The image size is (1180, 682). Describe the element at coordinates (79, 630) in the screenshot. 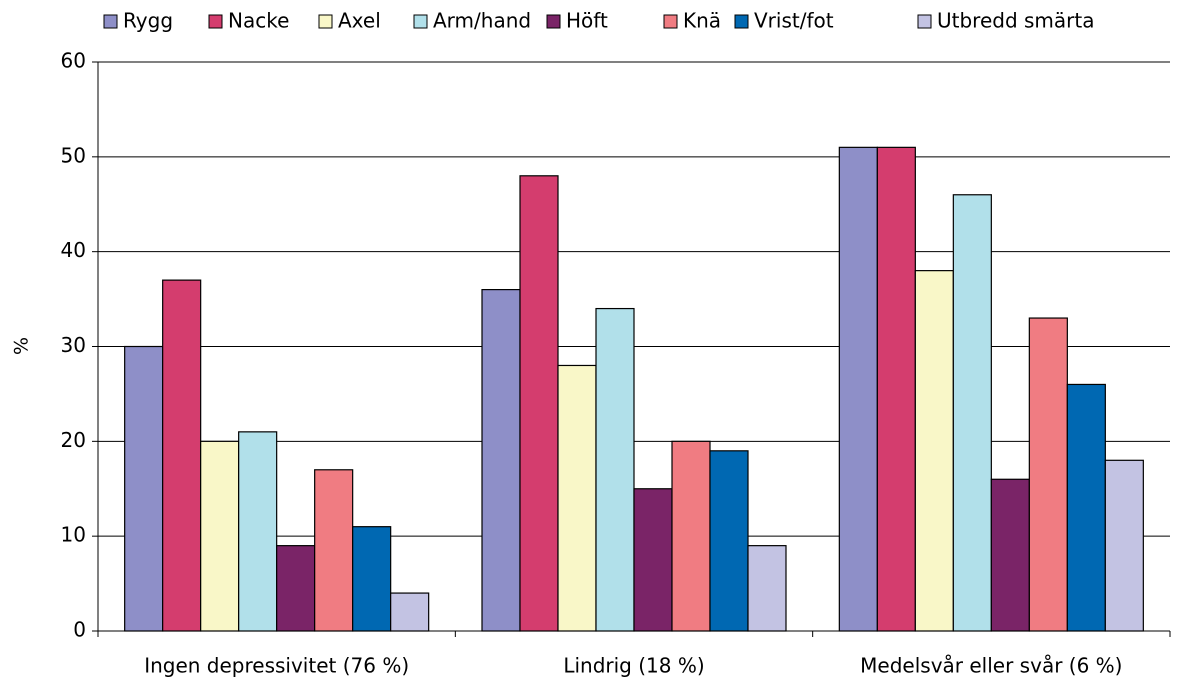

I see `y-tick-label: 0` at that location.